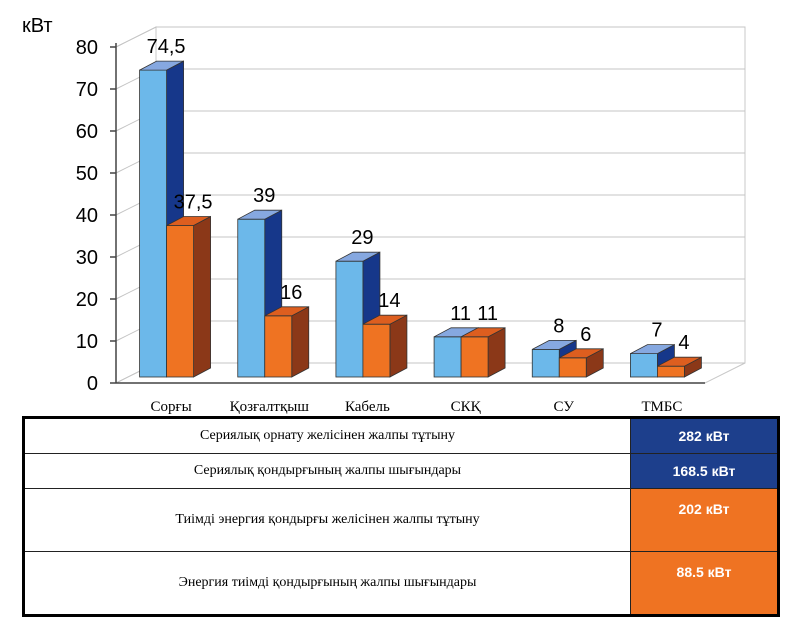 The height and width of the screenshot is (617, 785). Describe the element at coordinates (704, 520) in the screenshot. I see `row-value: 202 кВт` at that location.